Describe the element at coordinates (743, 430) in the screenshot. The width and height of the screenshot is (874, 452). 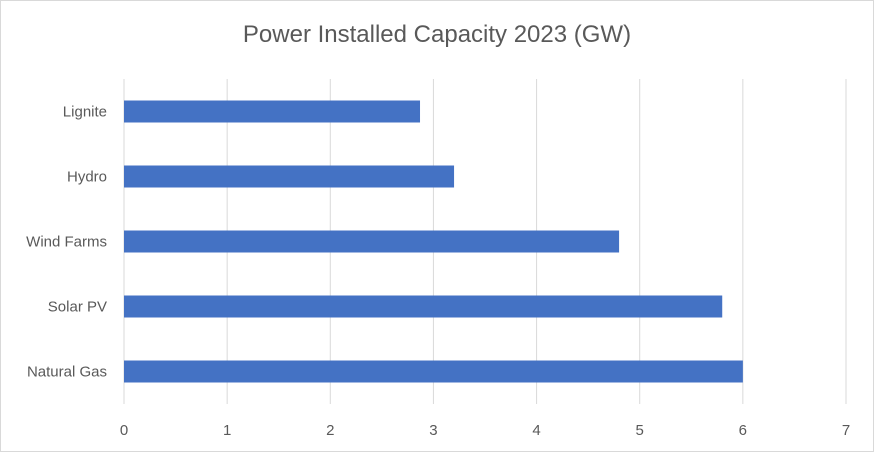
I see `x-tick-label: 6` at that location.